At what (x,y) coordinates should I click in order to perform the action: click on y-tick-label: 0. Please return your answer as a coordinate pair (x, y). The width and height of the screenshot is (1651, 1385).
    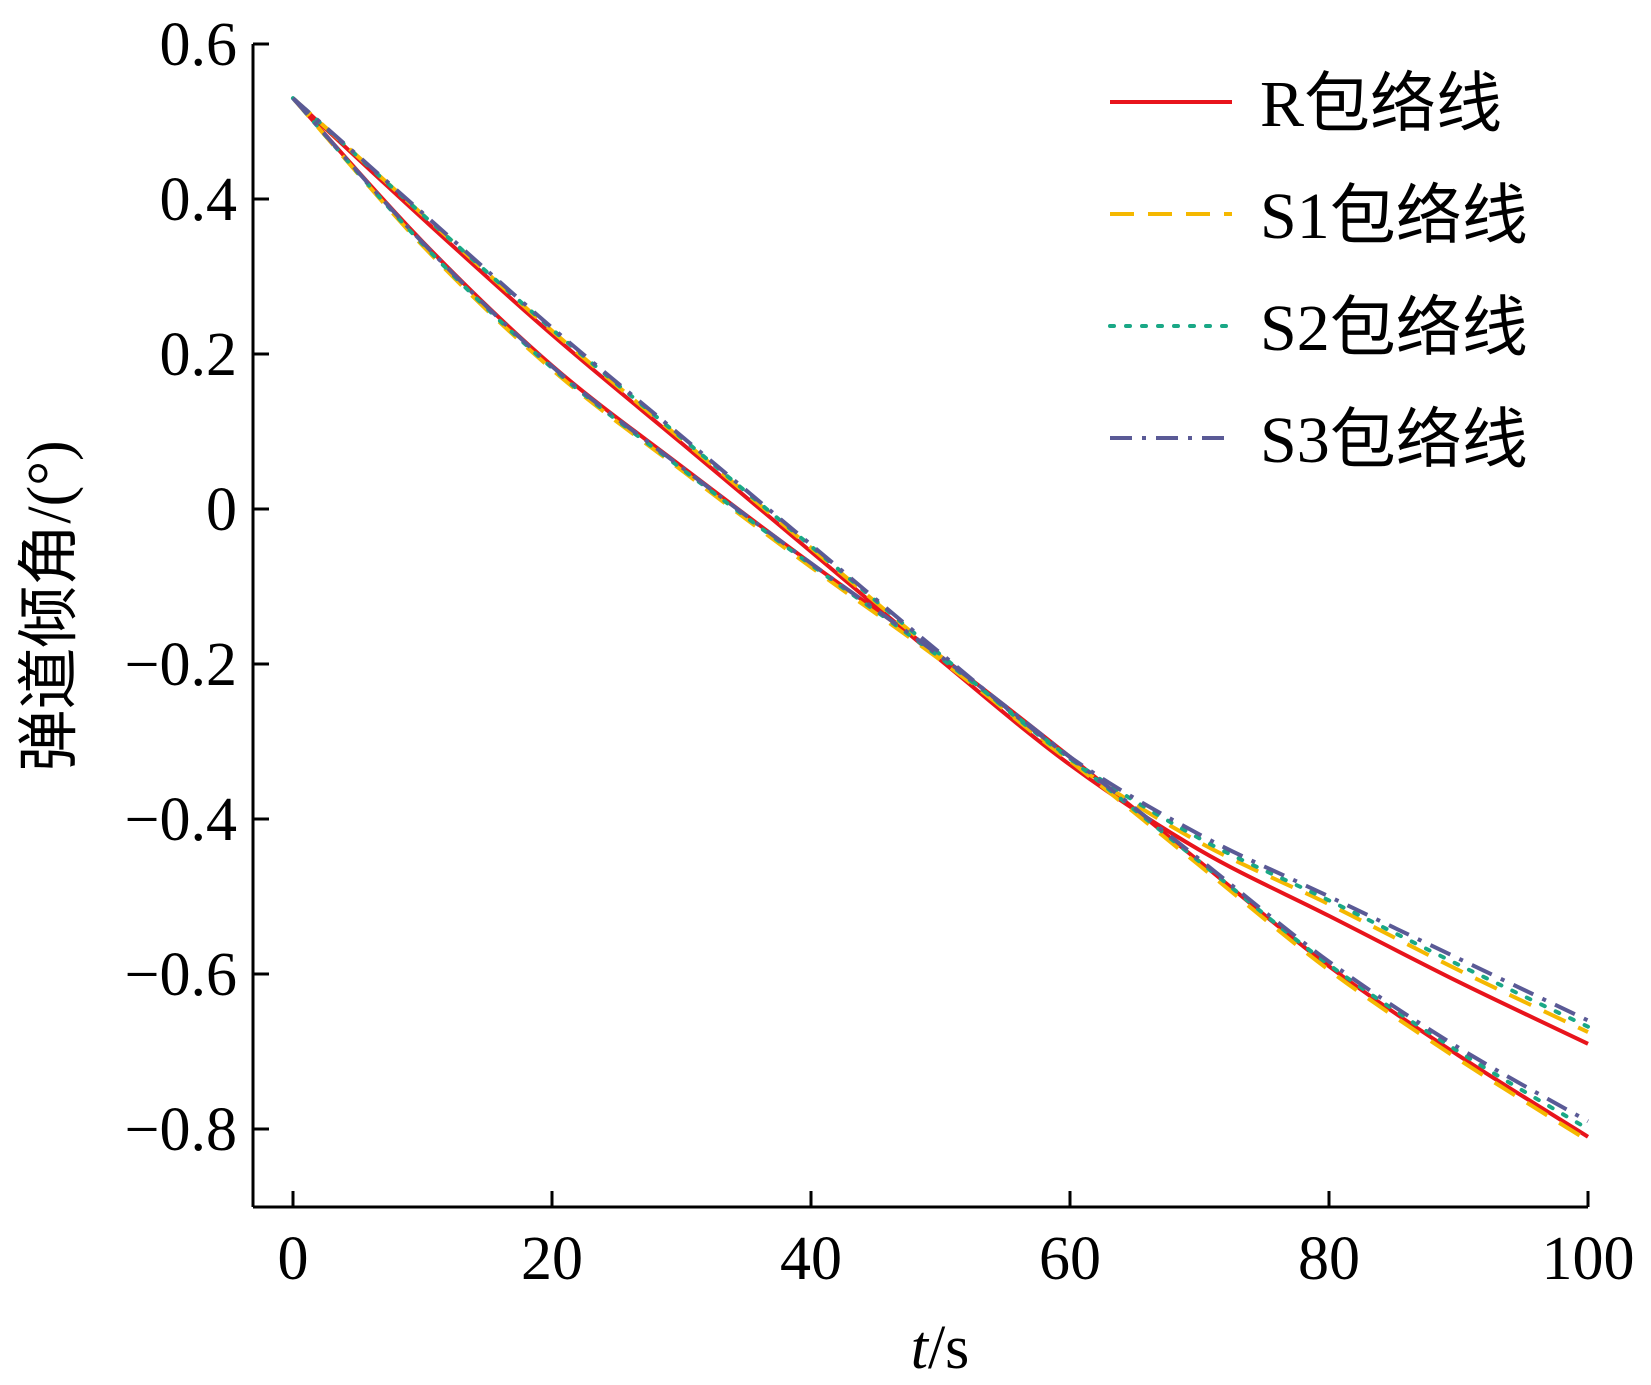
    Looking at the image, I should click on (221, 510).